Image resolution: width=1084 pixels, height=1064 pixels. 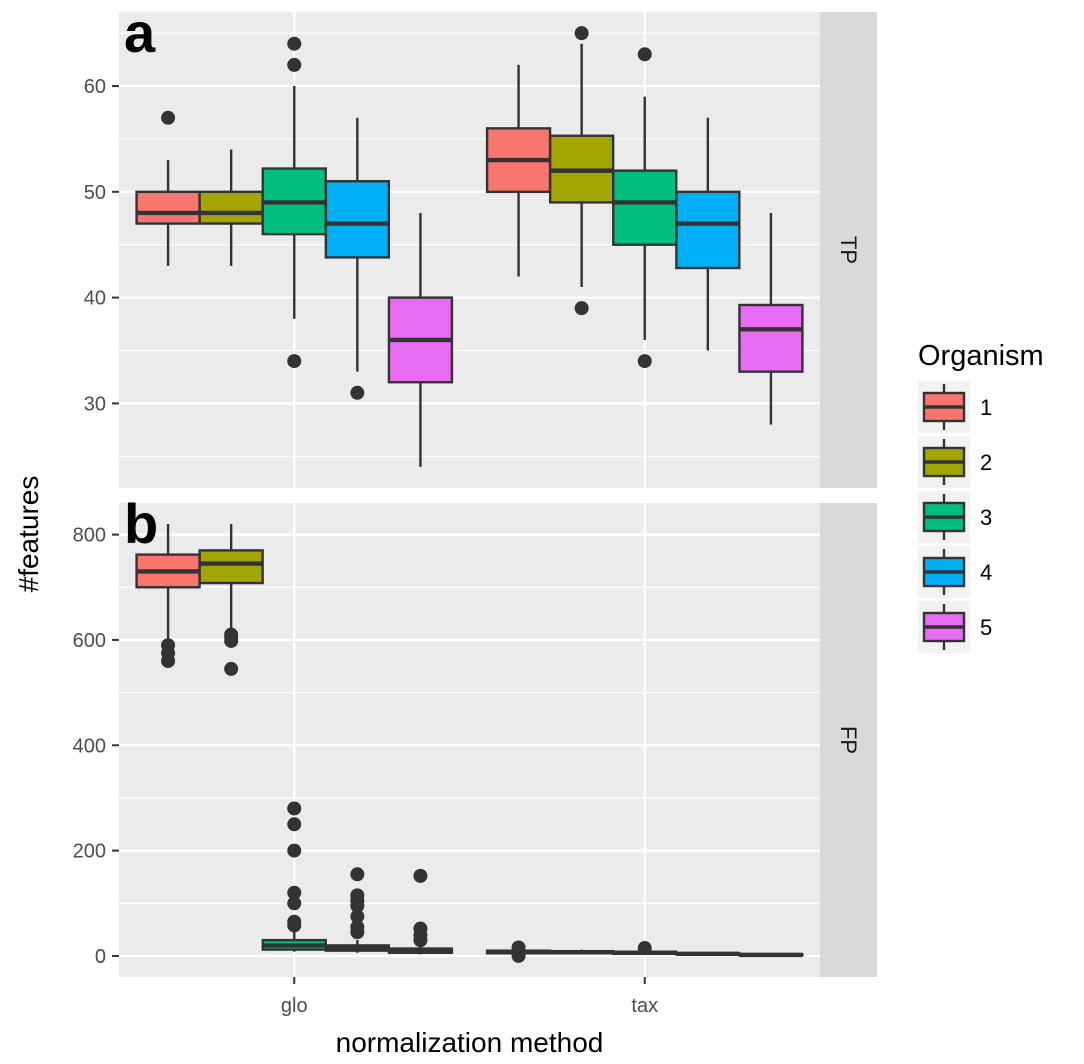 I want to click on y-tick-label: 50, so click(x=95, y=193).